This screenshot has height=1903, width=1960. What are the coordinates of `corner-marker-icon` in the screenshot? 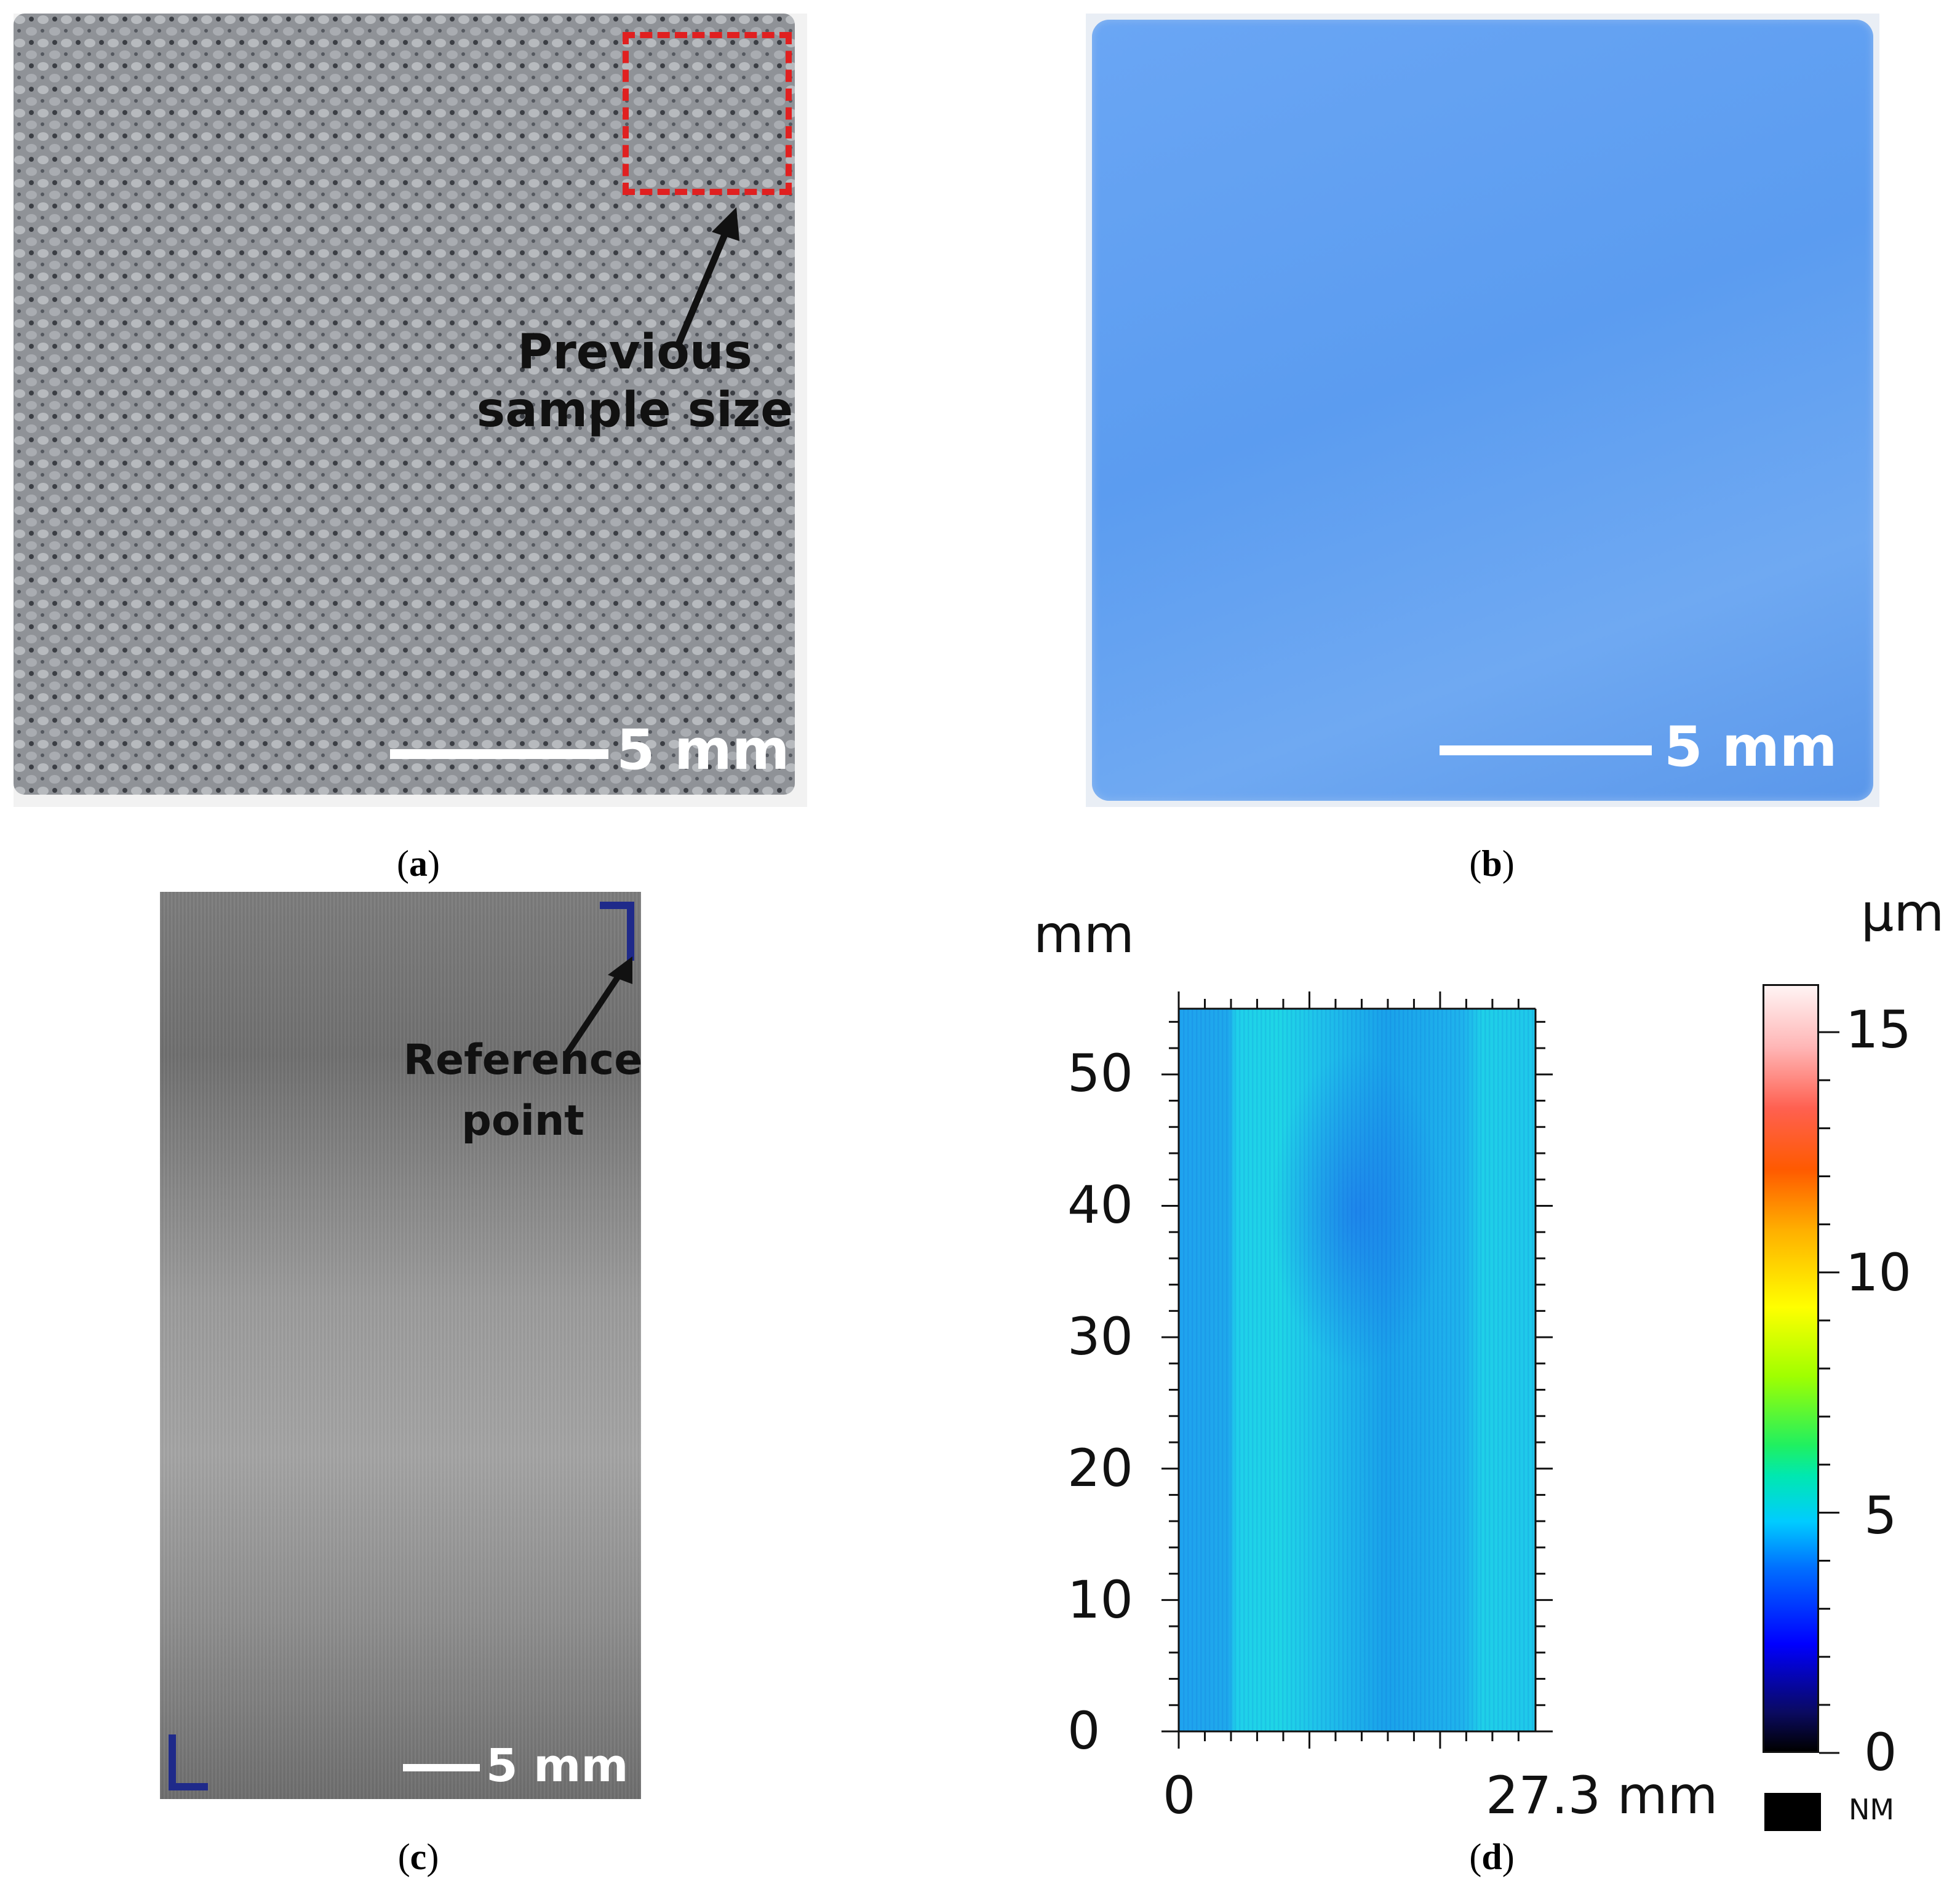 It's located at (189, 1762).